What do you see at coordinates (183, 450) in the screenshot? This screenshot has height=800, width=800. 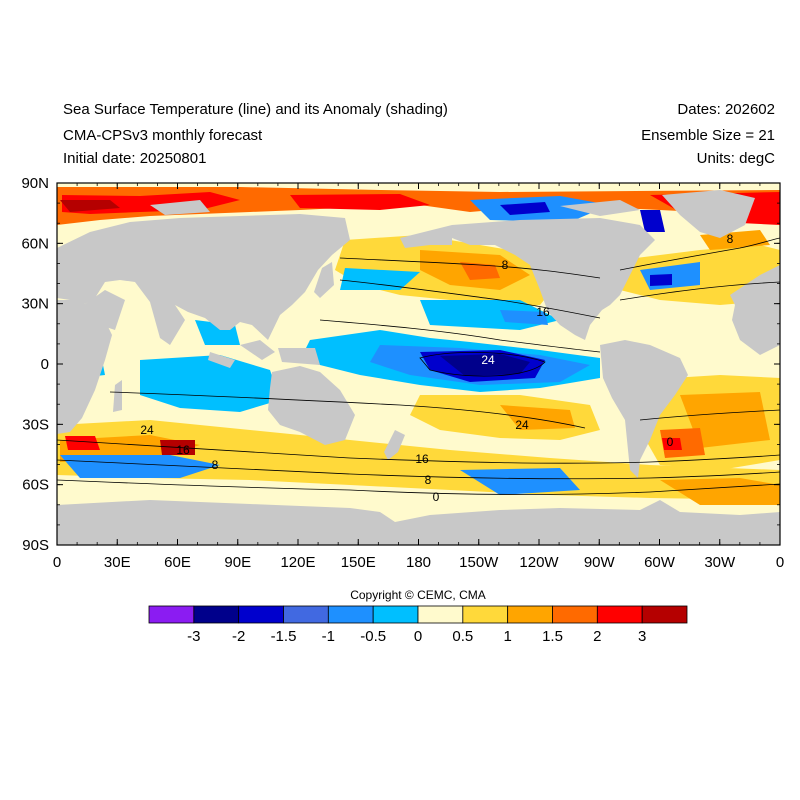 I see `contour-label: 16` at bounding box center [183, 450].